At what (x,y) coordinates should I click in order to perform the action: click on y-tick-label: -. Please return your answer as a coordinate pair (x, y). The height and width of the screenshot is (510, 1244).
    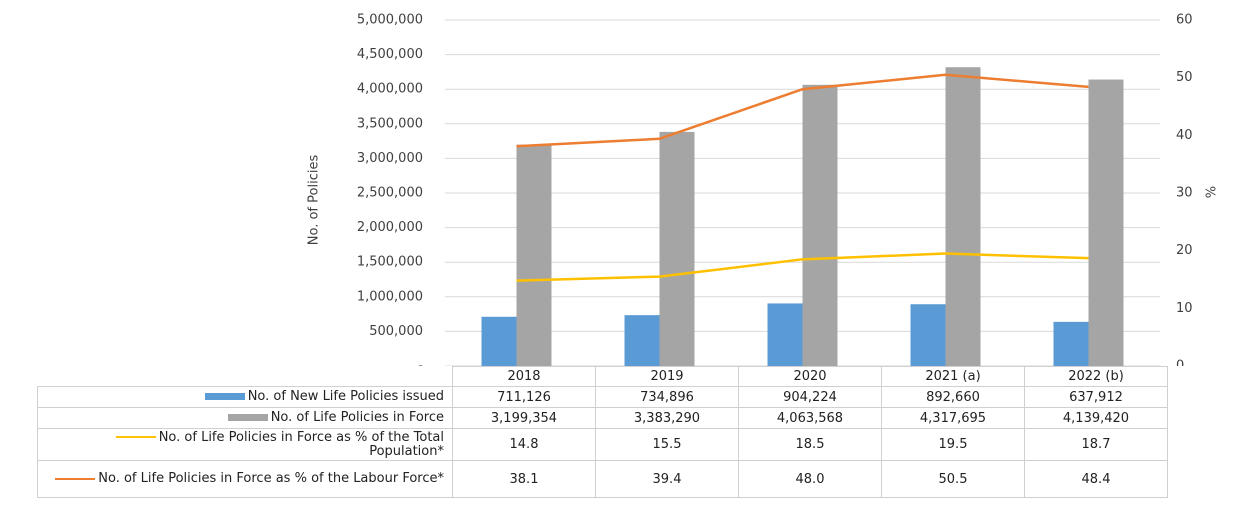
    Looking at the image, I should click on (420, 363).